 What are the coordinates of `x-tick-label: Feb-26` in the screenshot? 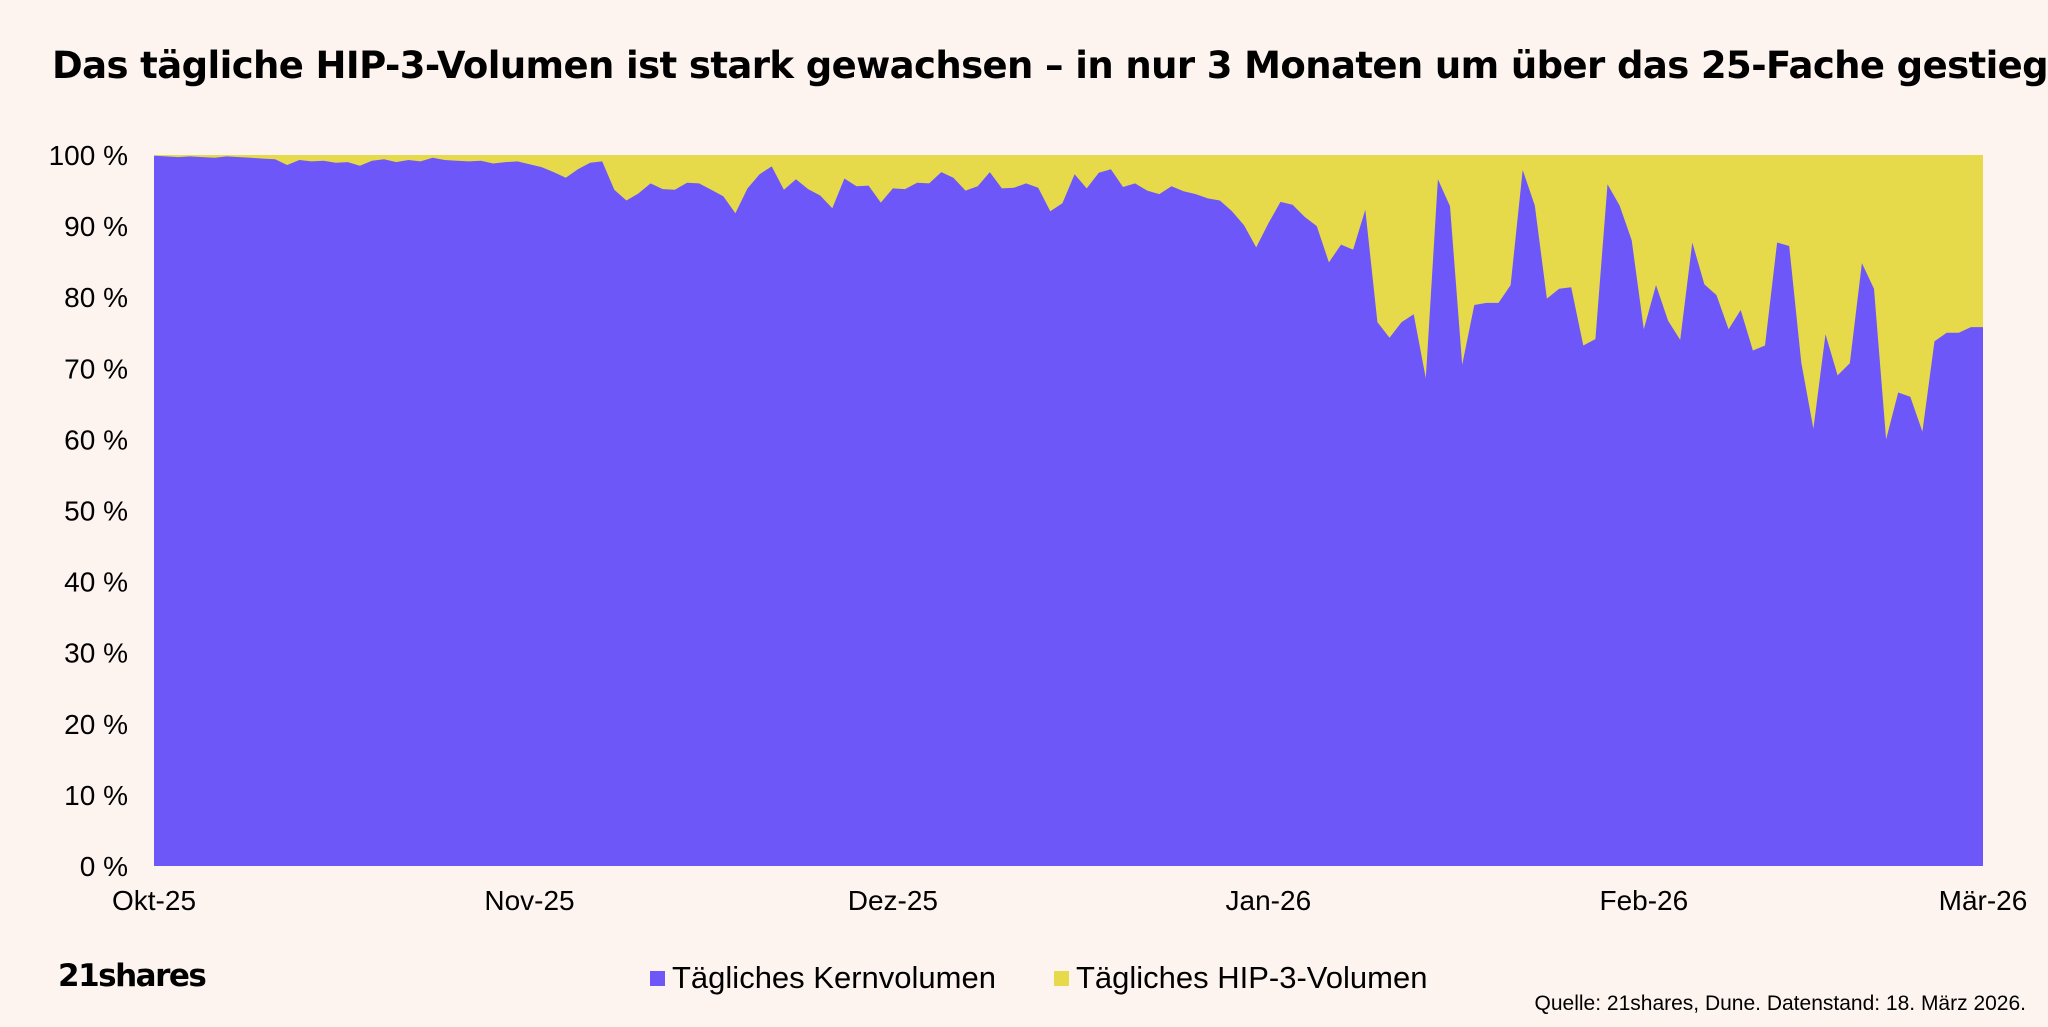 It's located at (1643, 900).